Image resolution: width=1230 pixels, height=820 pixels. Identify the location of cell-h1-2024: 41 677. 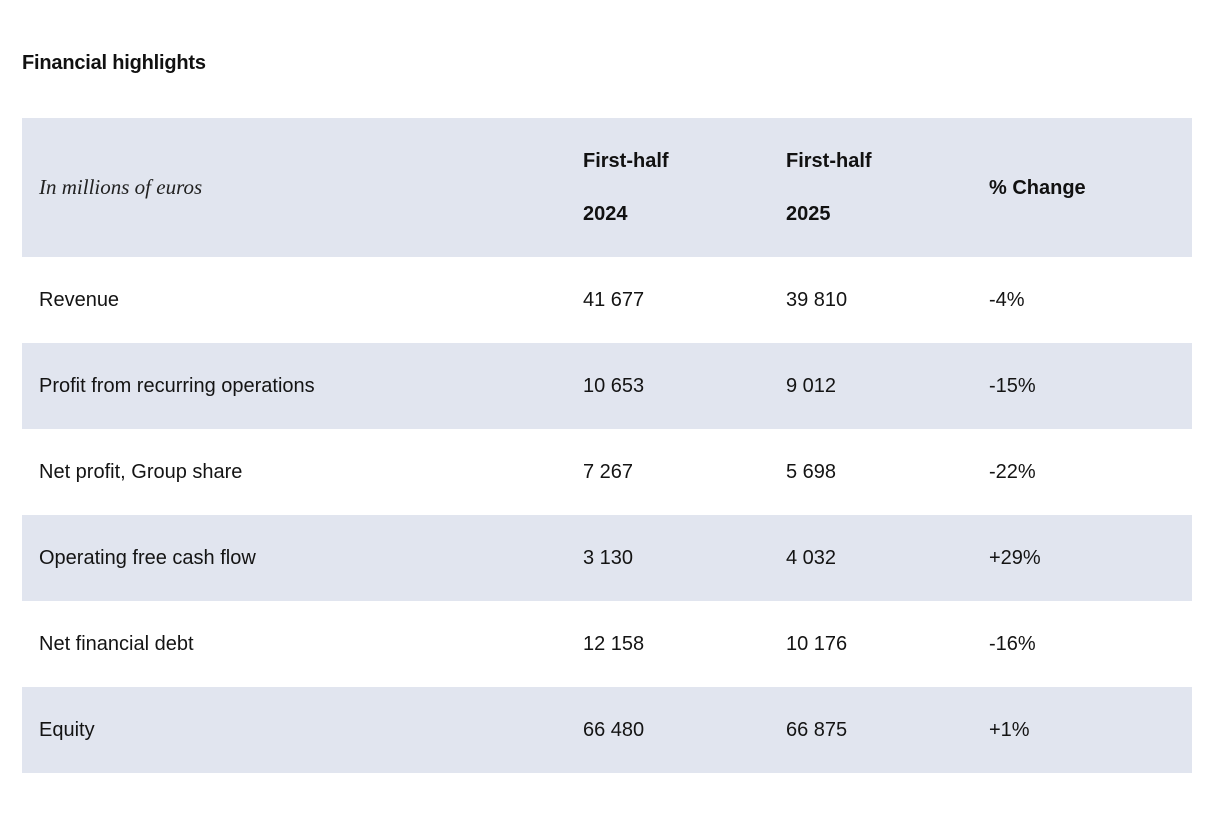
(614, 299).